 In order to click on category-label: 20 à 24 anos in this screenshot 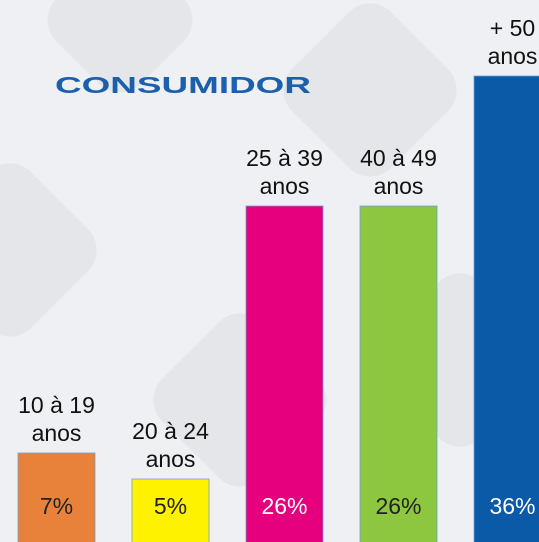, I will do `click(170, 445)`.